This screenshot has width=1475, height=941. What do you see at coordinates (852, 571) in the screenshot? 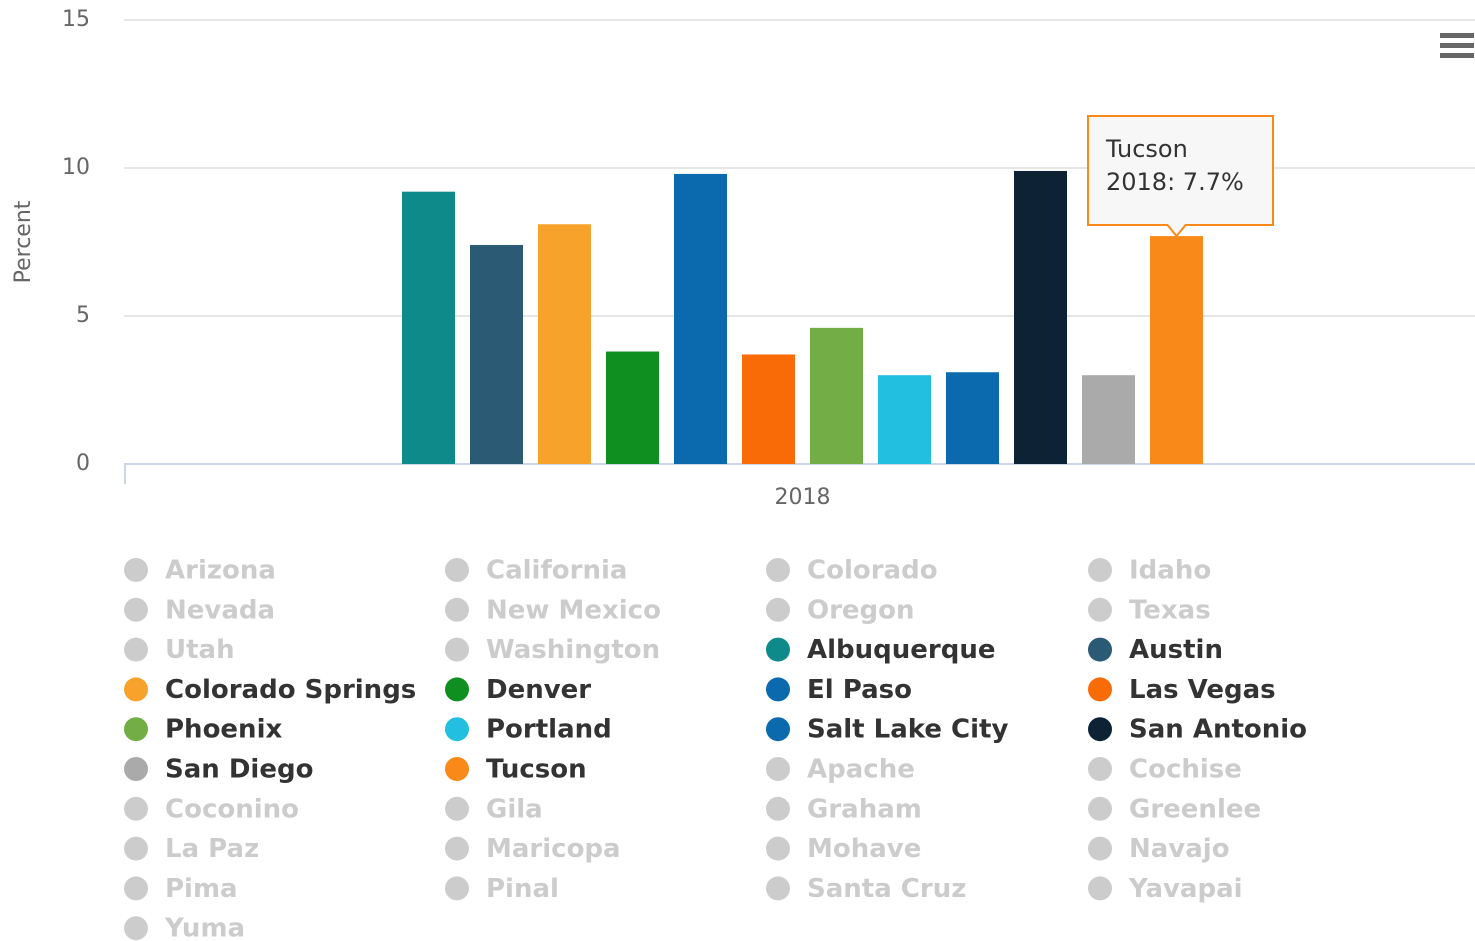
I see `legend-item: Colorado` at bounding box center [852, 571].